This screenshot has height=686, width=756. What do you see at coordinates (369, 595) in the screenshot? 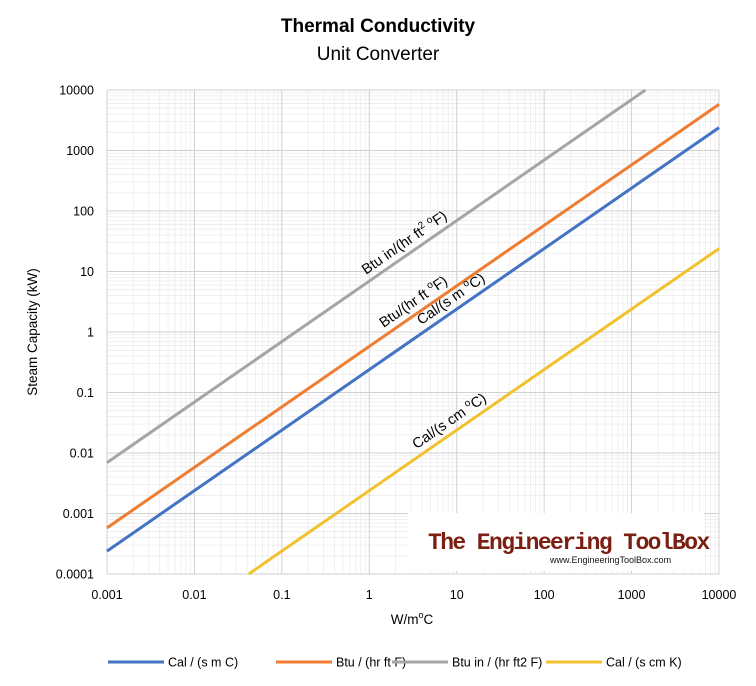
I see `x-tick-label: 1` at bounding box center [369, 595].